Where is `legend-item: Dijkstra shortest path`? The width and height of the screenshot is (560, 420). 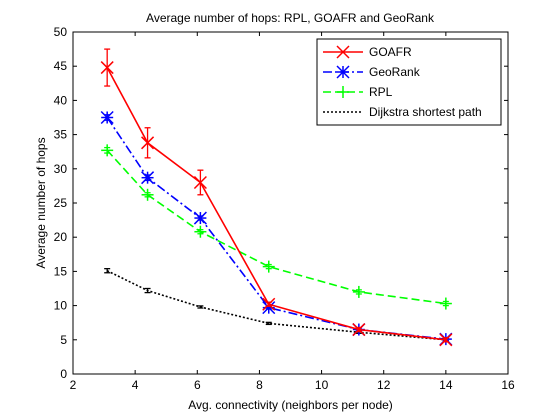 legend-item: Dijkstra shortest path is located at coordinates (402, 112).